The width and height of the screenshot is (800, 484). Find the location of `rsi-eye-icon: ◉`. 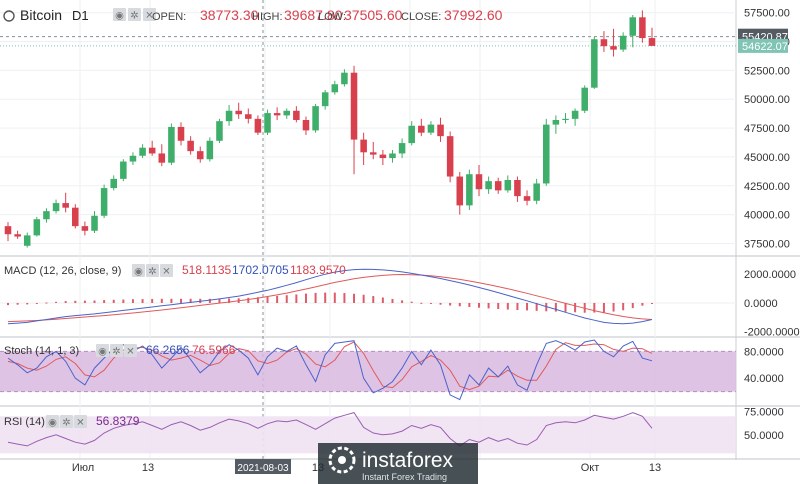

rsi-eye-icon: ◉ is located at coordinates (52, 422).